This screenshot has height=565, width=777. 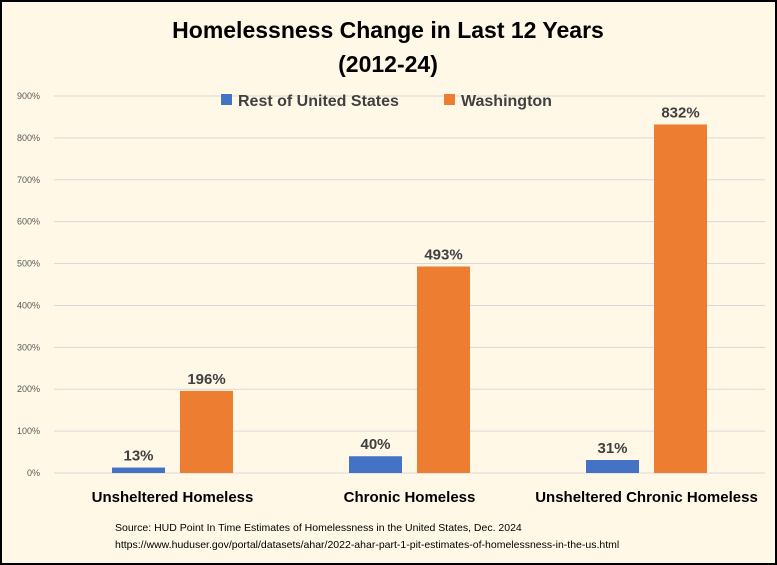 I want to click on legend: Rest of United States Washington, so click(x=386, y=101).